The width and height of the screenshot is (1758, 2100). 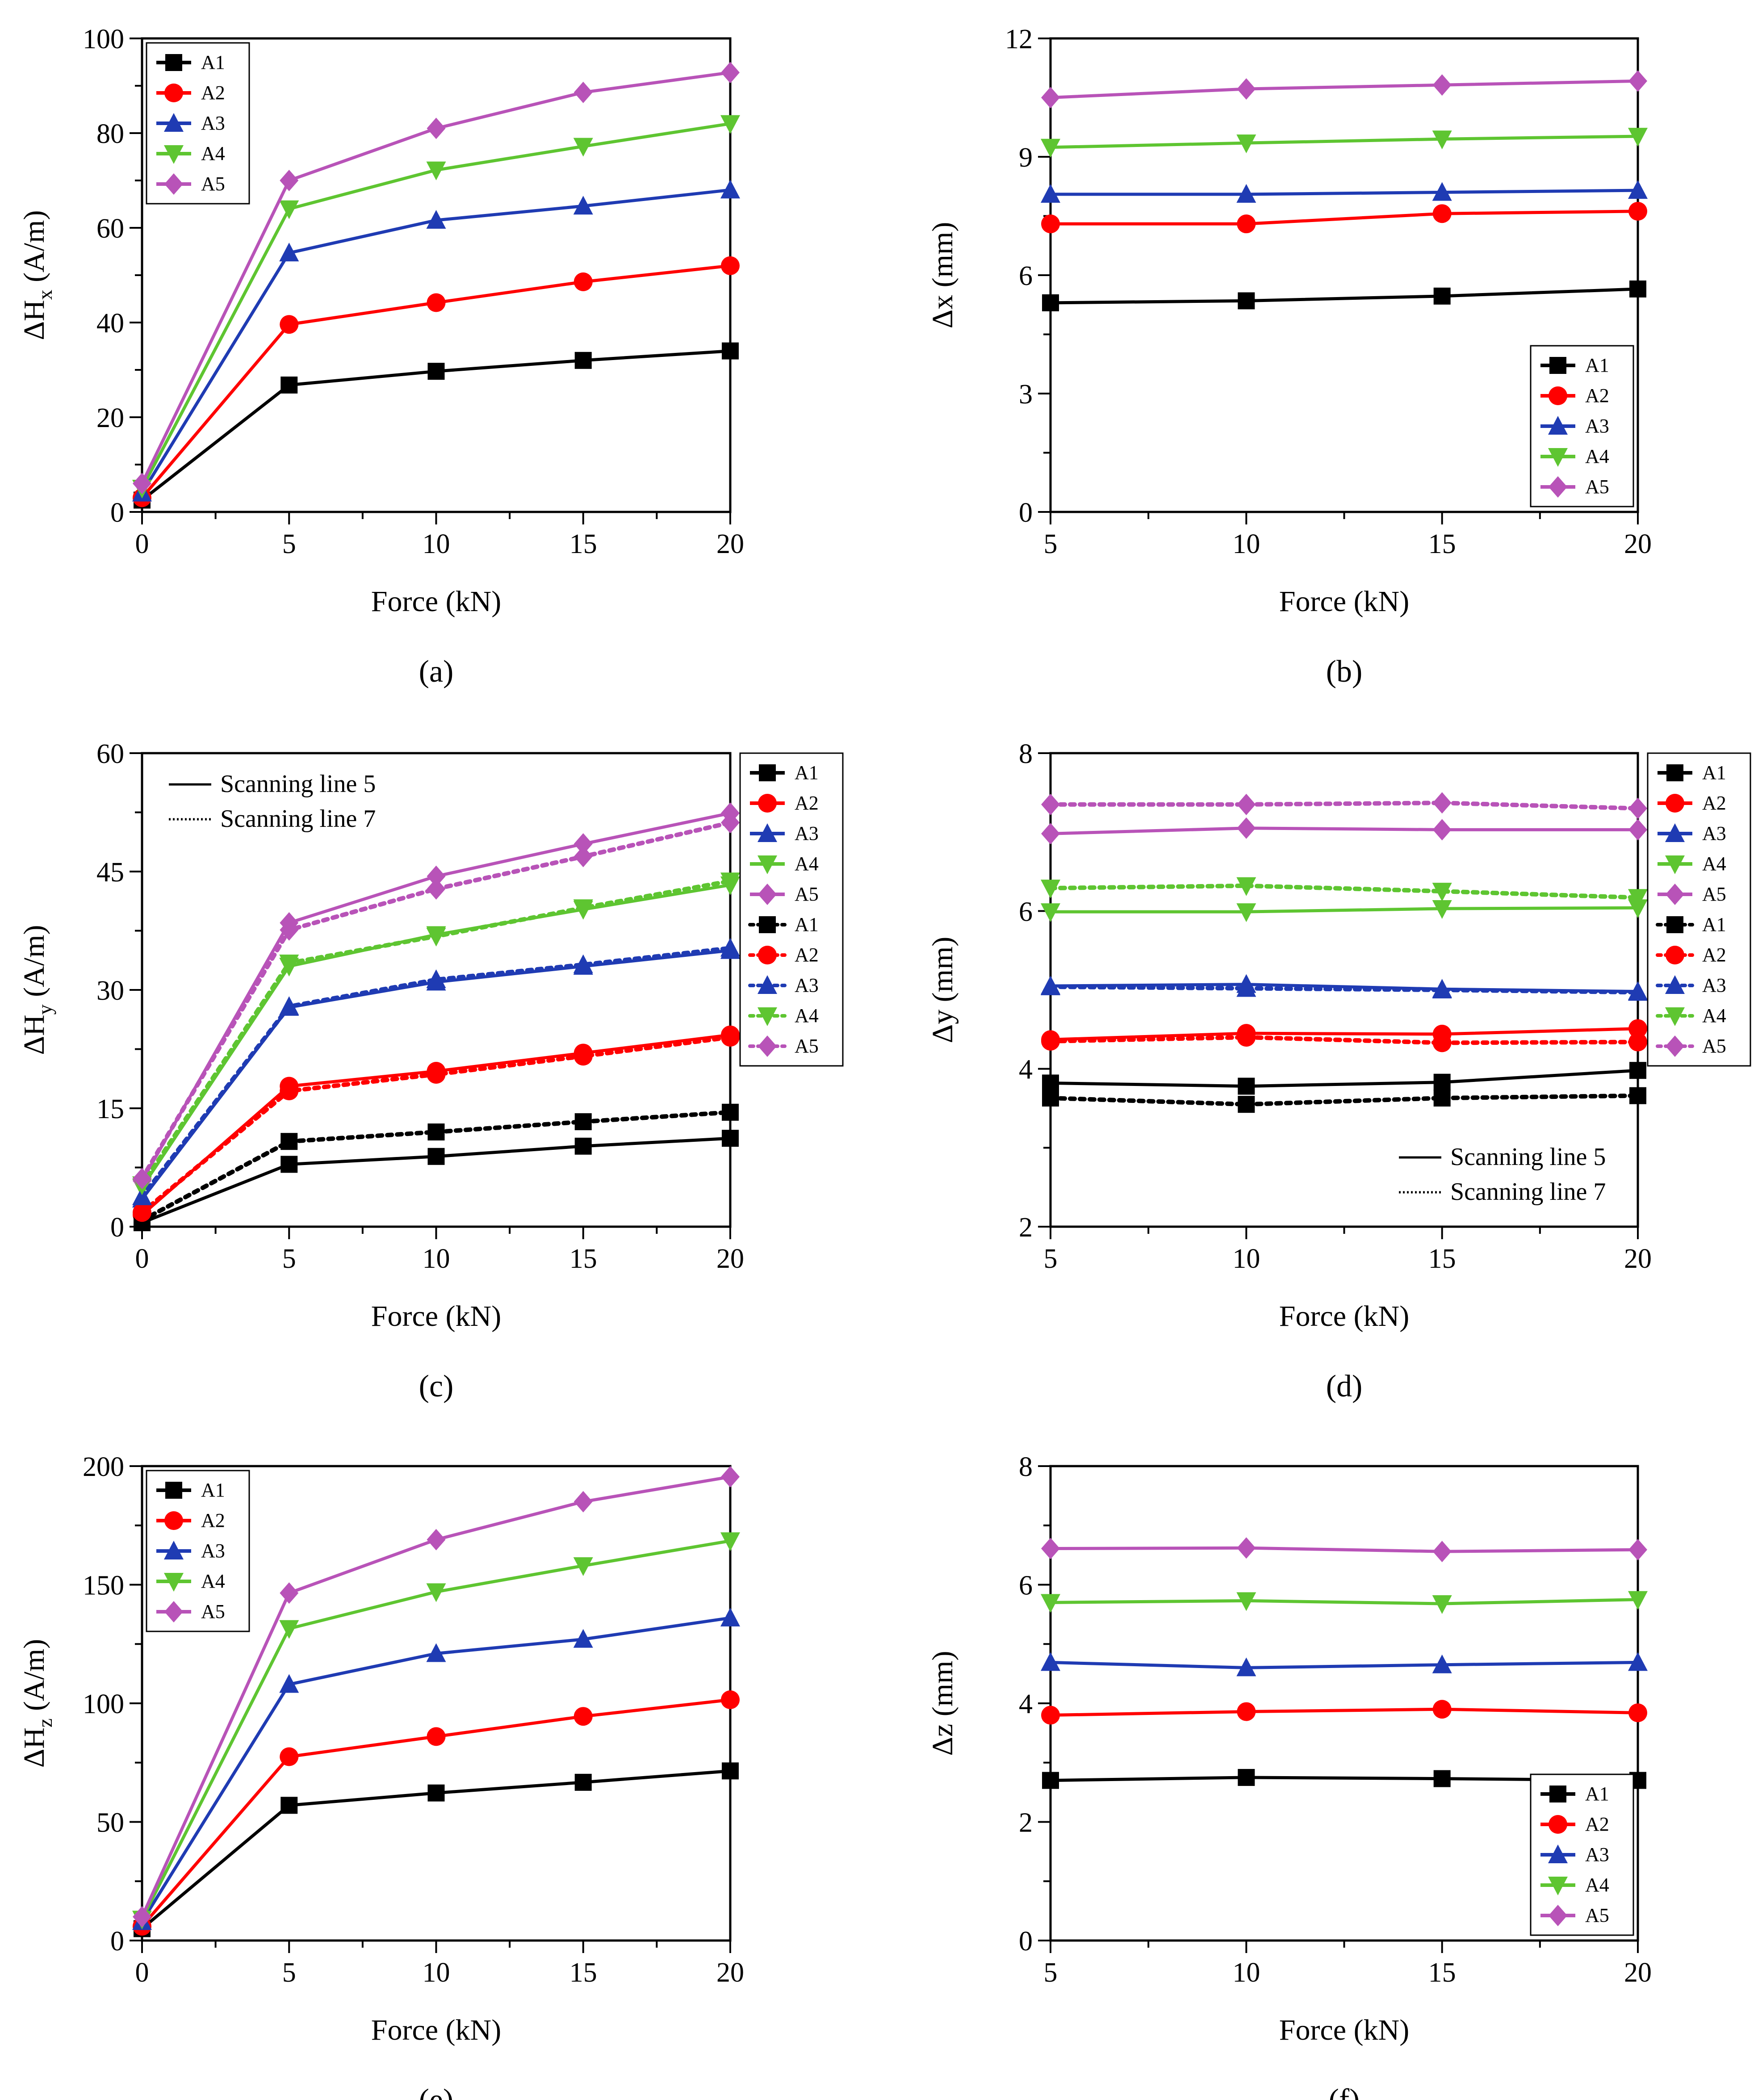 I want to click on legend-label: A2, so click(x=807, y=955).